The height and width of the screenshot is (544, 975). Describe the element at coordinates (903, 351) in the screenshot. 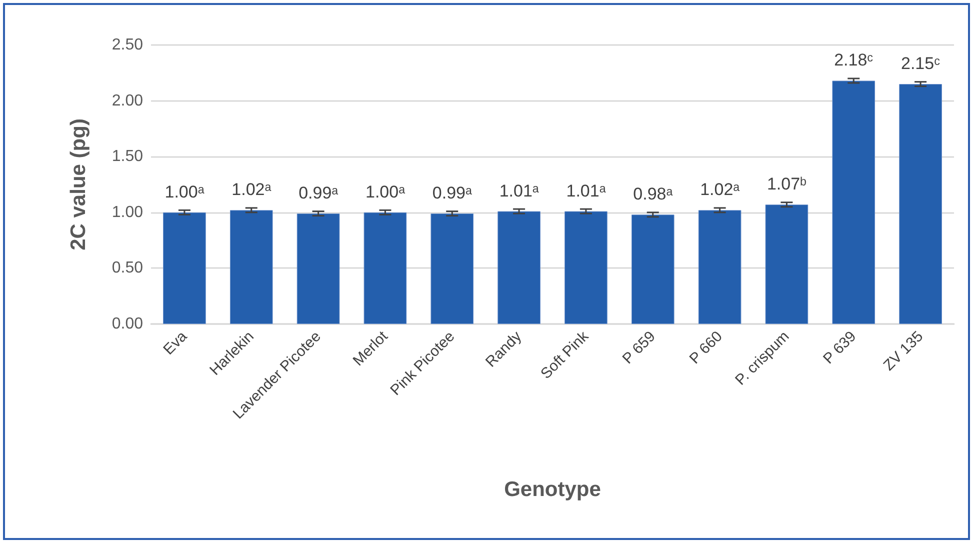

I see `x-tick-label: ZV 135` at that location.